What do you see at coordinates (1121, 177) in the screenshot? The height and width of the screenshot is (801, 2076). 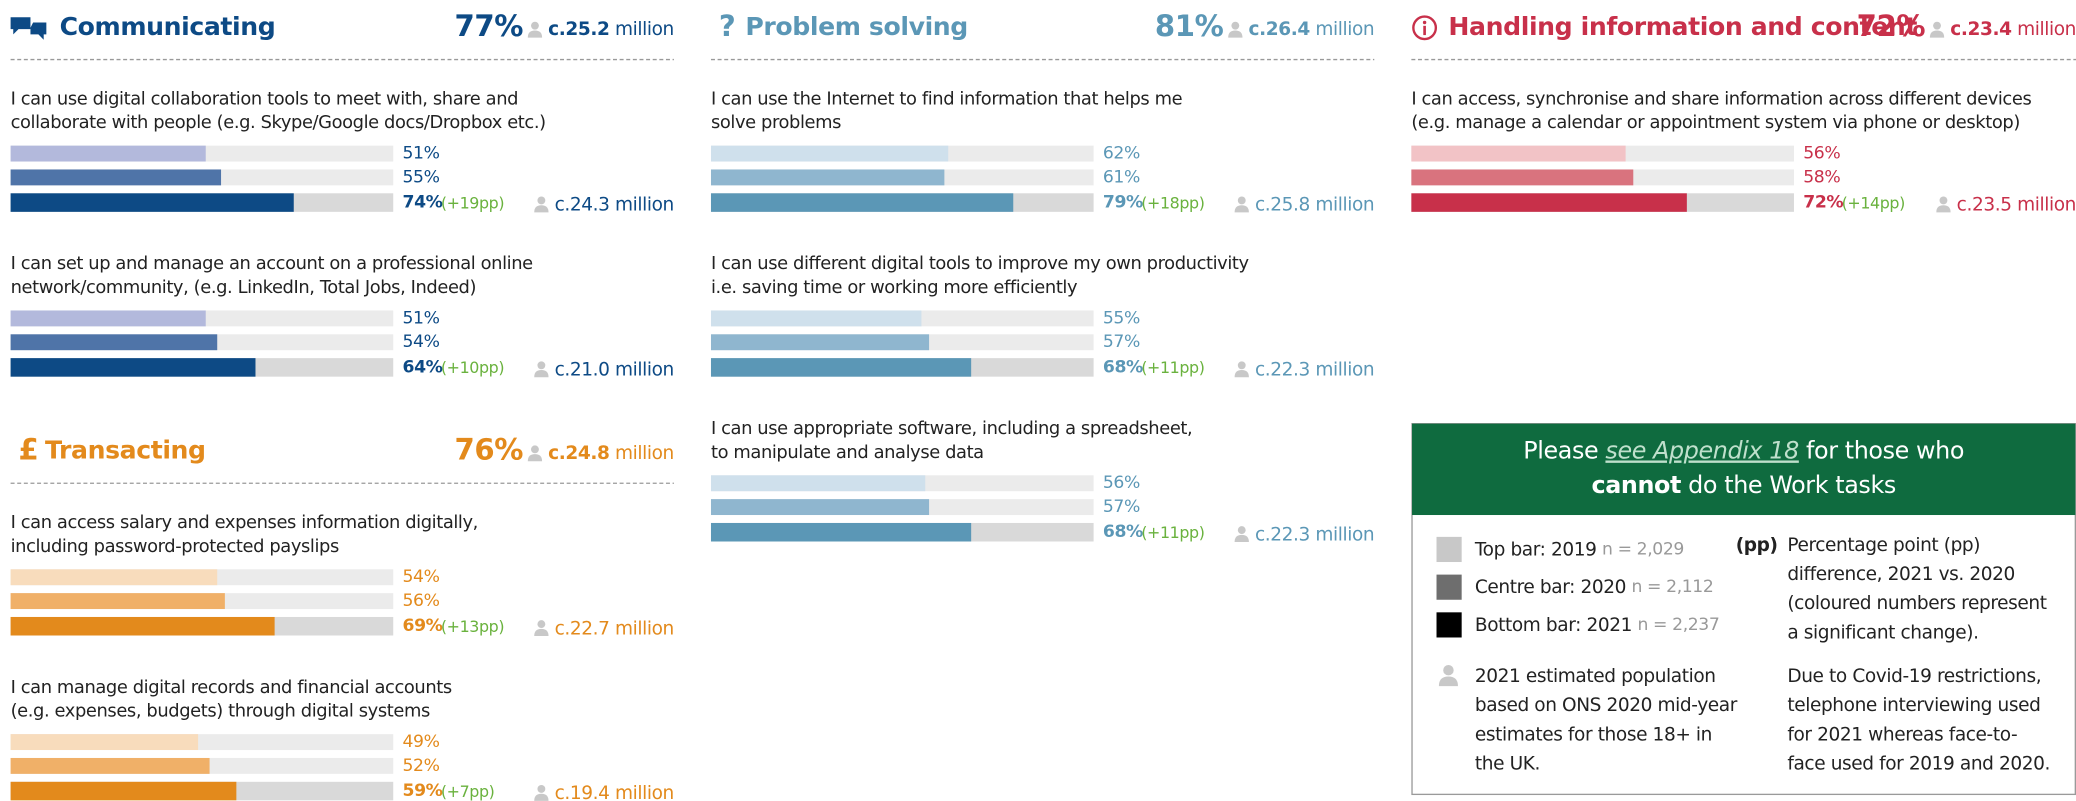 I see `value-label: 61%` at bounding box center [1121, 177].